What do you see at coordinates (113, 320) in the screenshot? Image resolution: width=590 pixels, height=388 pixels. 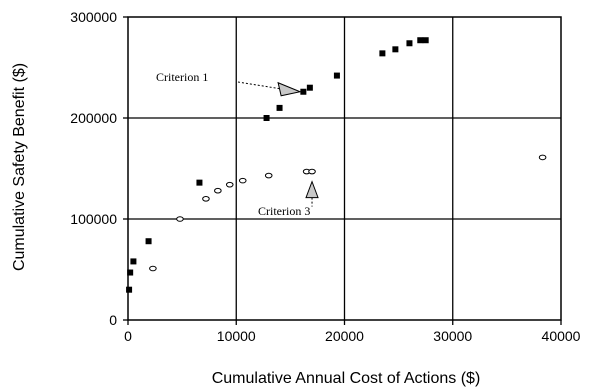 I see `y-tick-label: 0` at bounding box center [113, 320].